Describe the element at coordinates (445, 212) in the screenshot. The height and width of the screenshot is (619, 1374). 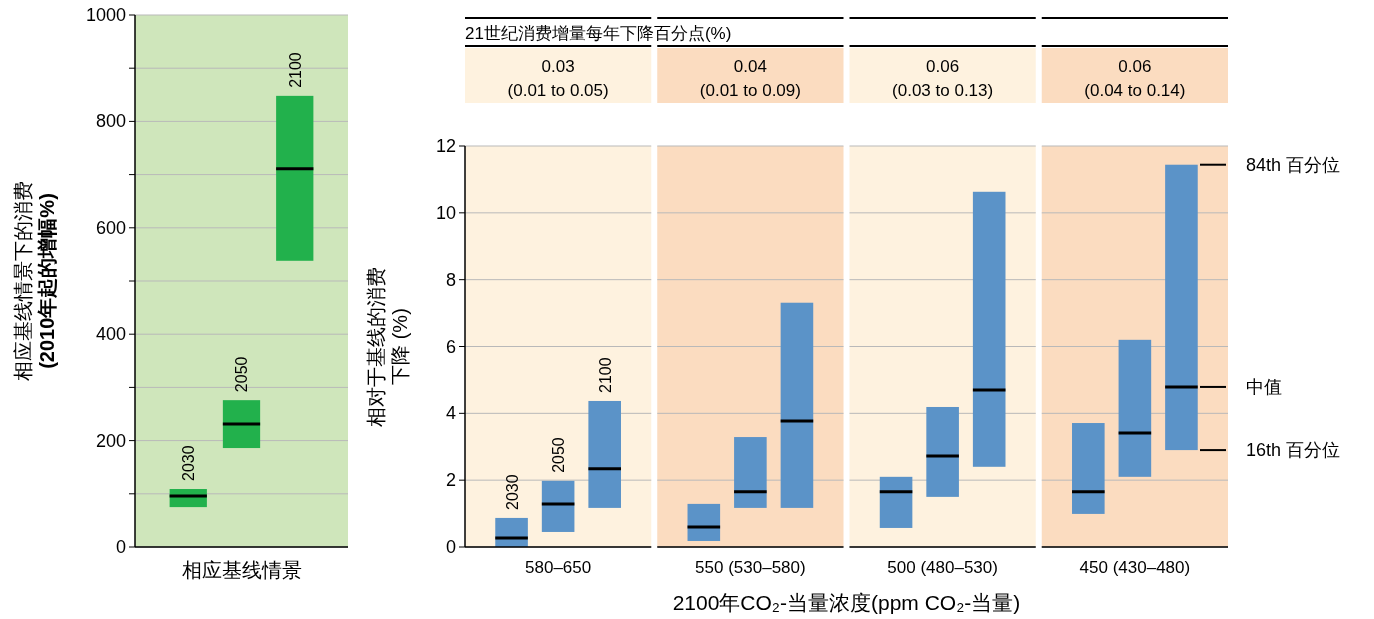
I see `y-tick-label: 10` at that location.